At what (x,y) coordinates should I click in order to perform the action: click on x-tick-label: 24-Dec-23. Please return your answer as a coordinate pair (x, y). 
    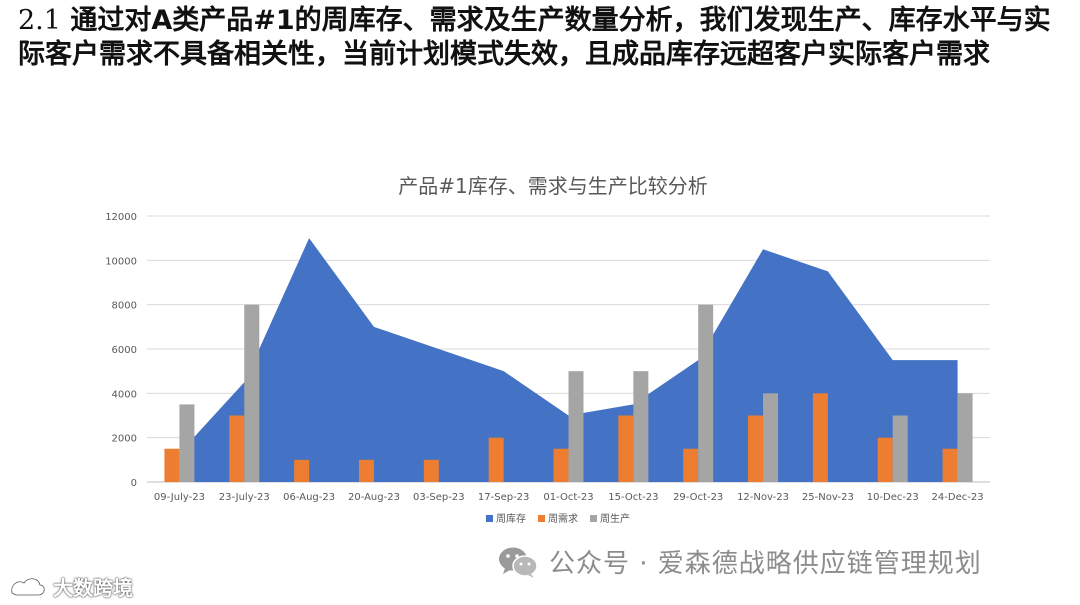
    Looking at the image, I should click on (958, 497).